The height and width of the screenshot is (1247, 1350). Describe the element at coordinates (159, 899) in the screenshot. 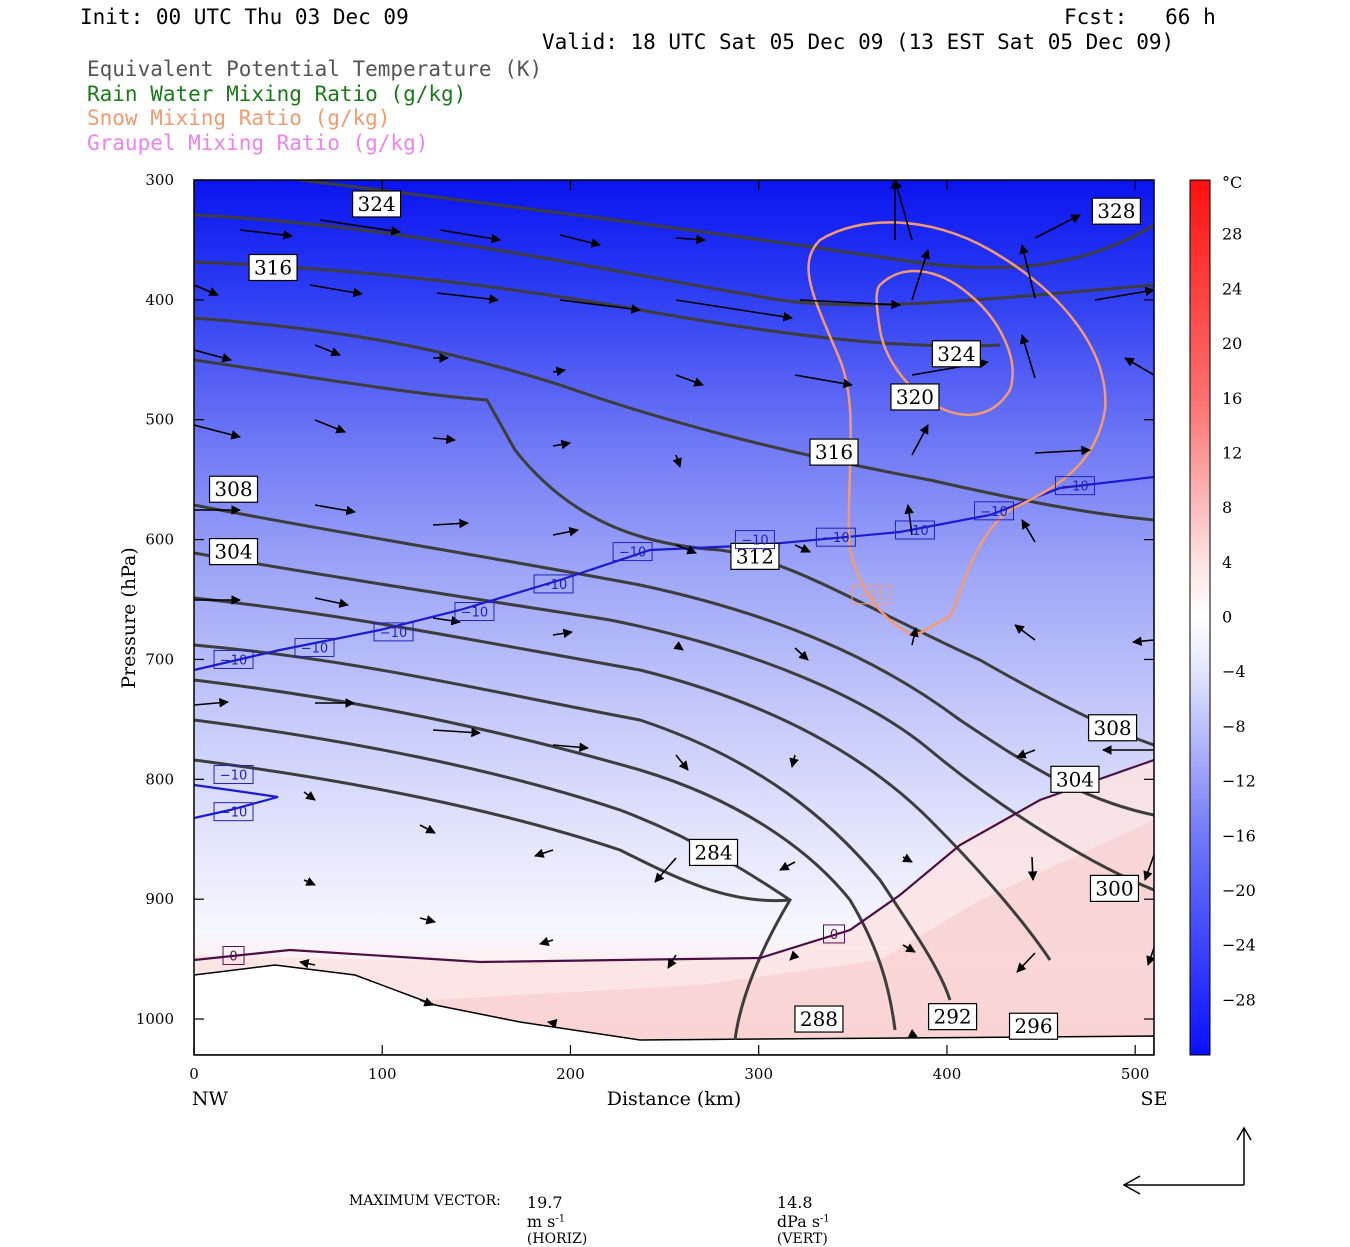

I see `y-tick-label: 900` at that location.